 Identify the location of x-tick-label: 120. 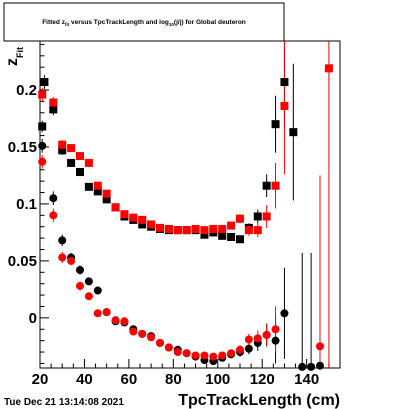
(262, 379).